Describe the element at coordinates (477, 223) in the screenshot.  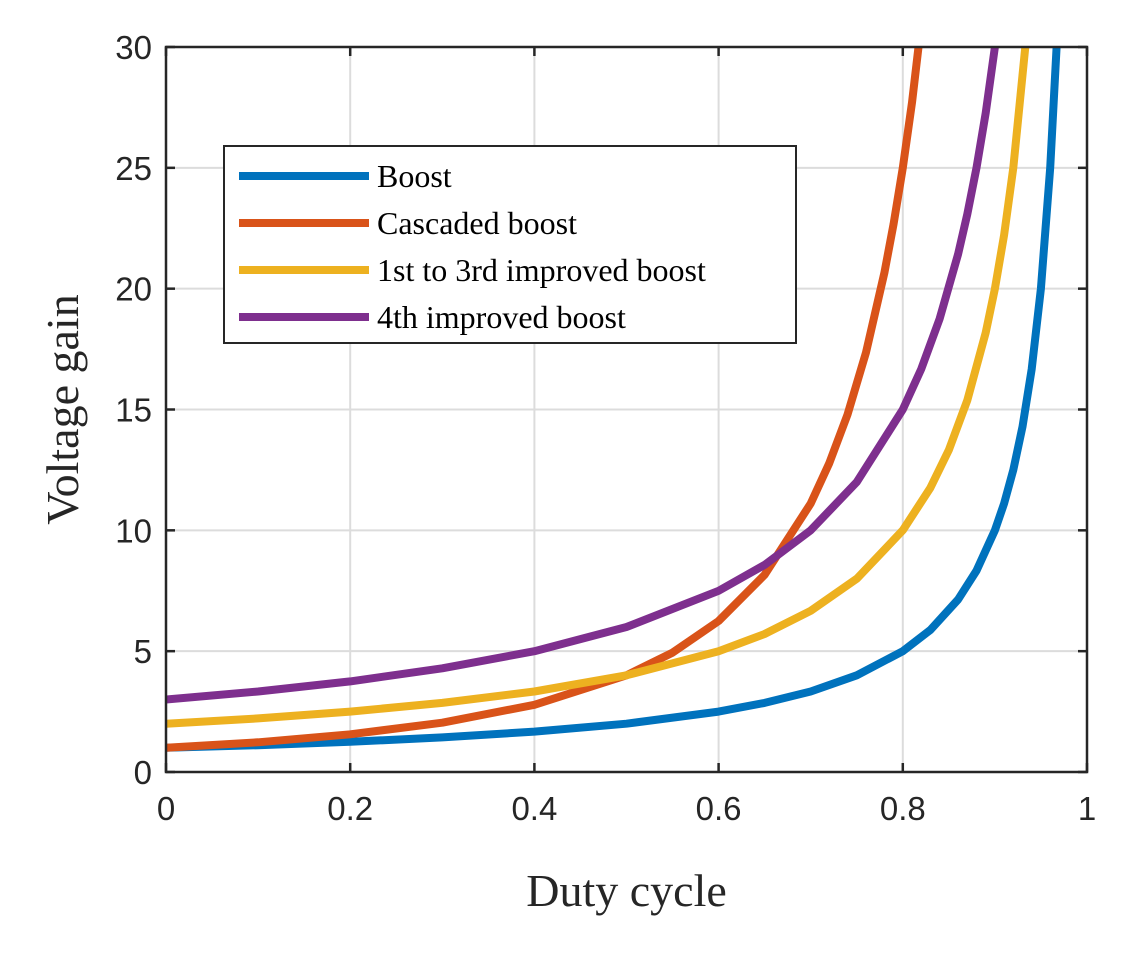
I see `legend-label: Cascaded boost` at that location.